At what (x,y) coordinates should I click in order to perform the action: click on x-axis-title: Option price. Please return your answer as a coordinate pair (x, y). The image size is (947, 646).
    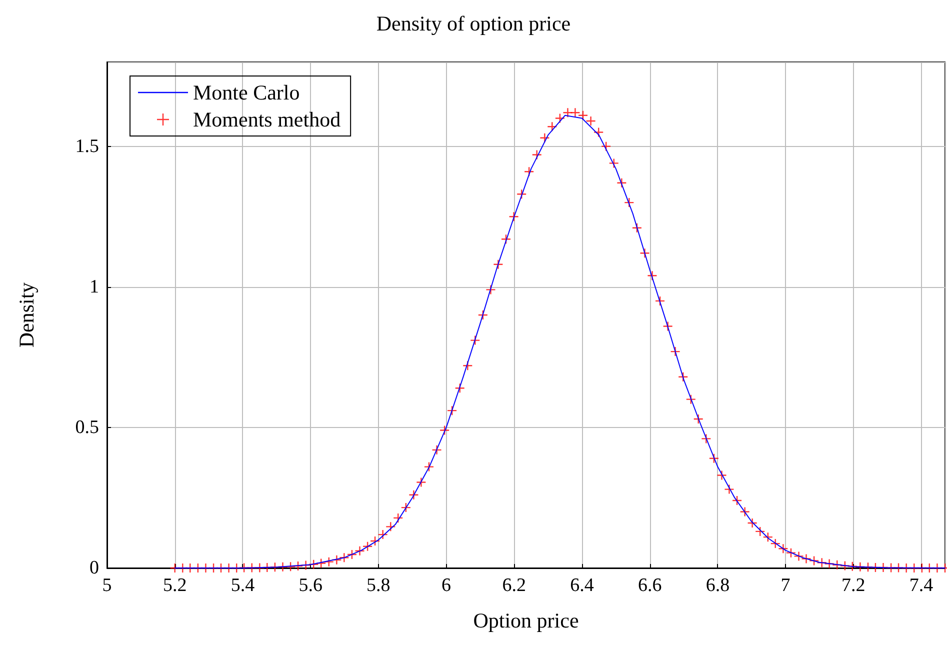
    Looking at the image, I should click on (526, 620).